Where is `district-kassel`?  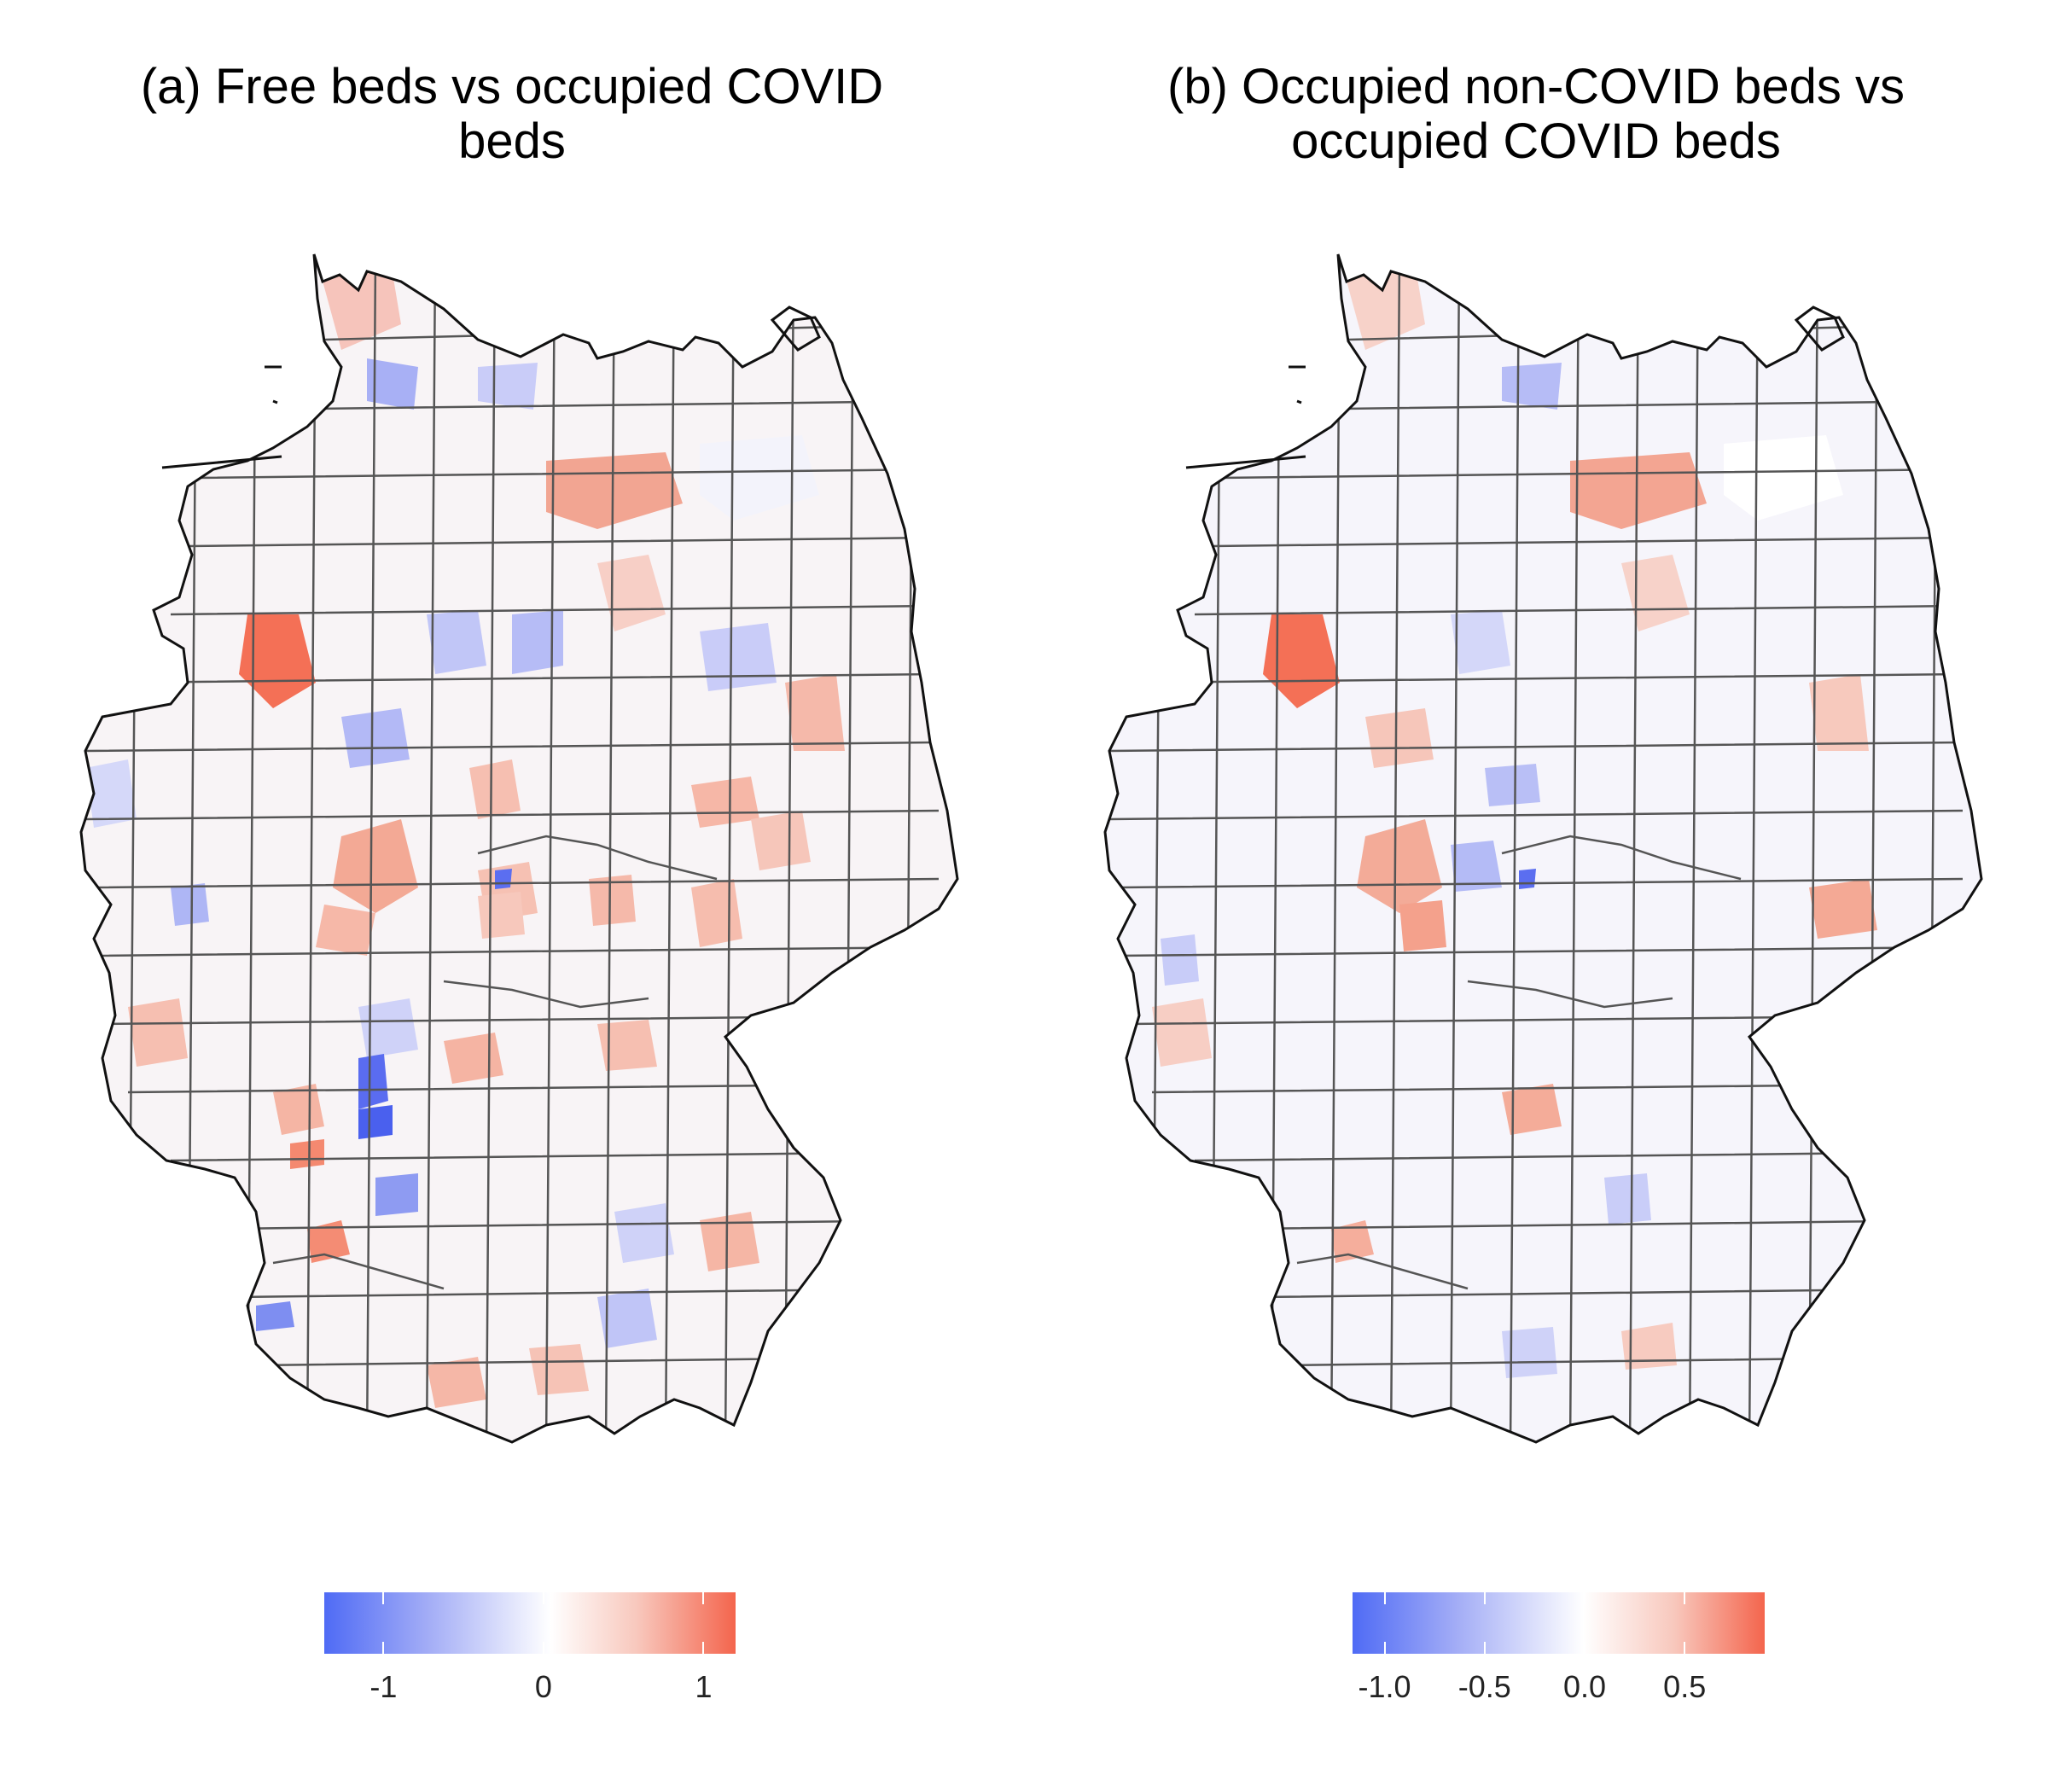
district-kassel is located at coordinates (1476, 866).